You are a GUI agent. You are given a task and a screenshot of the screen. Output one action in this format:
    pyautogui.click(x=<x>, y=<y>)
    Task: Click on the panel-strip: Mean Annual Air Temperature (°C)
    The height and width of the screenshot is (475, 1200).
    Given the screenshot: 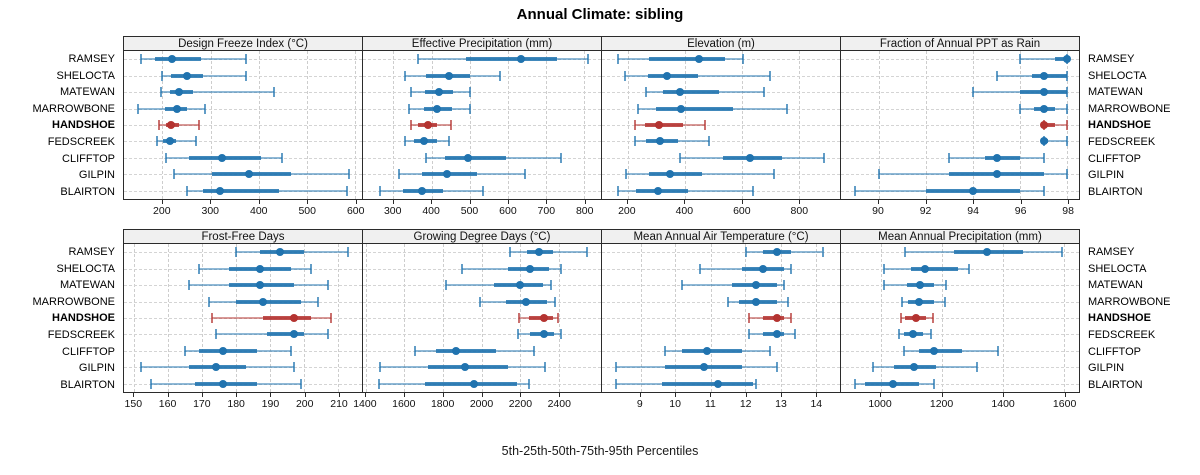 What is the action you would take?
    pyautogui.click(x=721, y=236)
    